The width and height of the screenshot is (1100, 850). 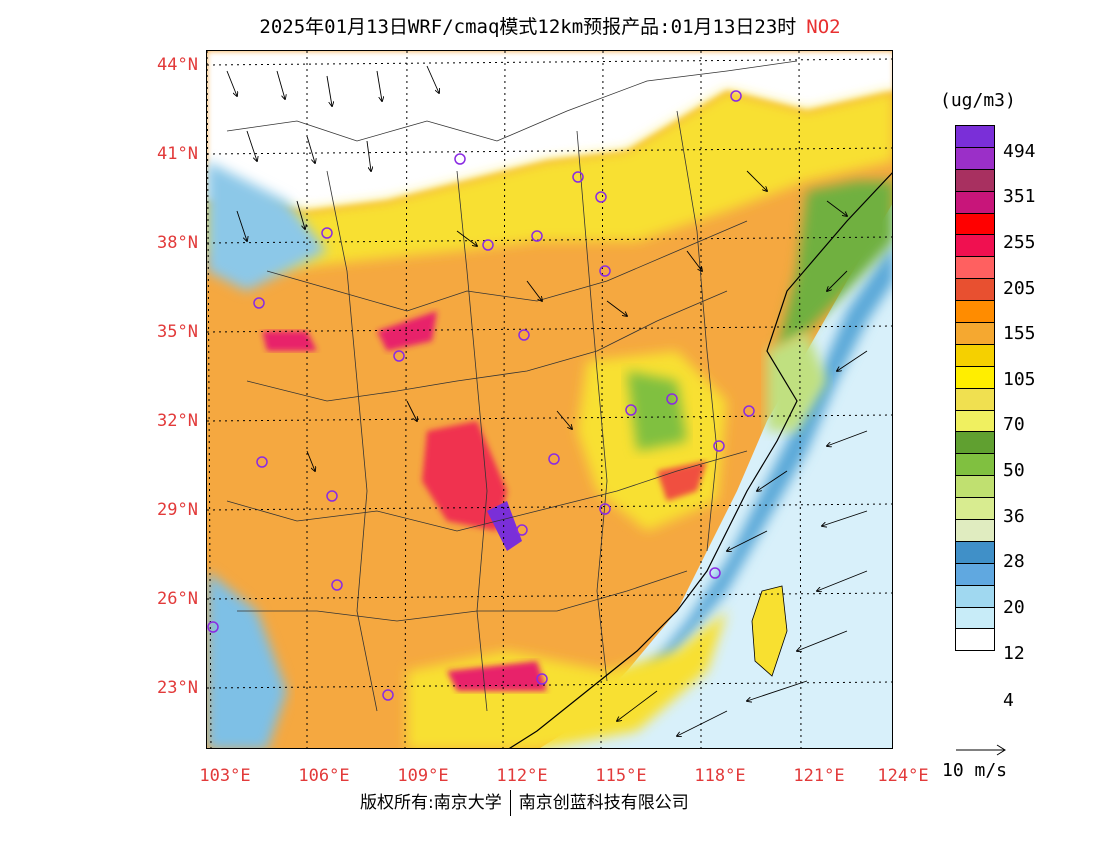 What do you see at coordinates (1014, 516) in the screenshot?
I see `colorbar-label: 36` at bounding box center [1014, 516].